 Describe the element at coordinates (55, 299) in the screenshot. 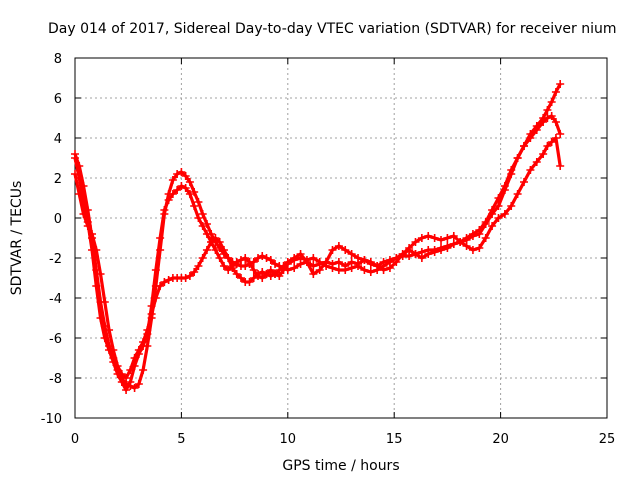

I see `y-tick-label: -4` at that location.